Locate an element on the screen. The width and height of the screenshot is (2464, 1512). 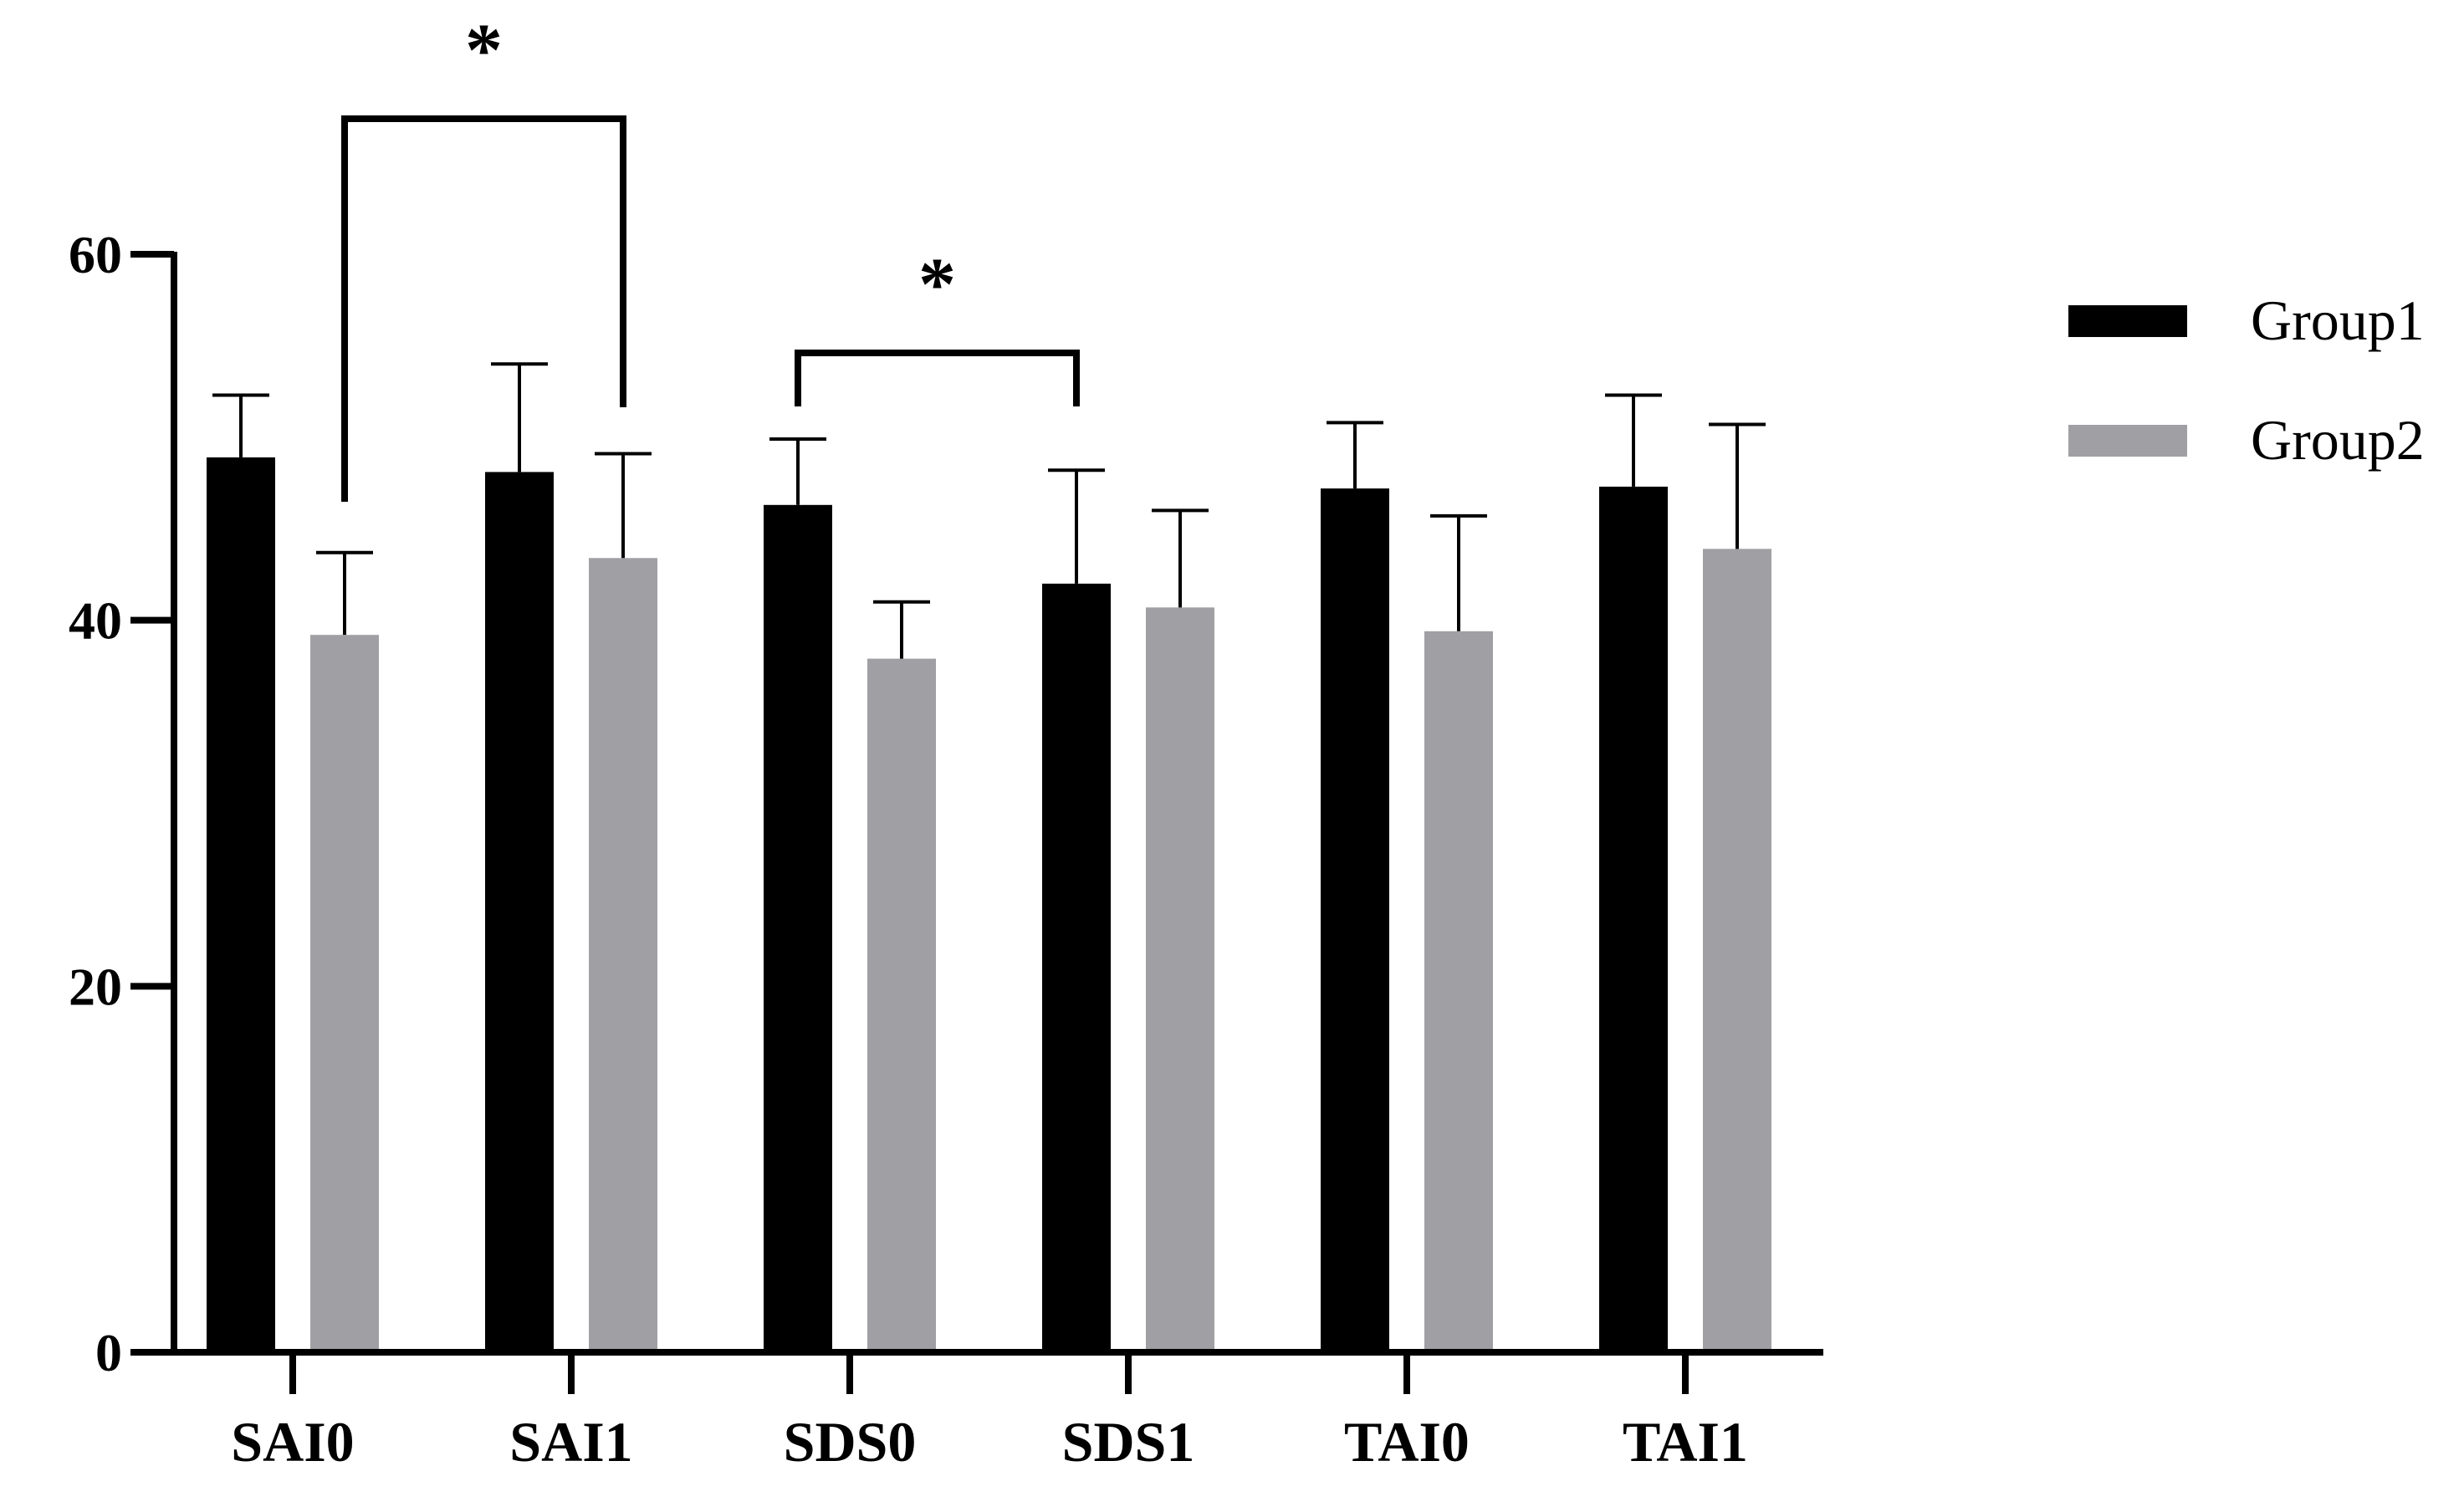
bar-sai0-group1 is located at coordinates (241, 904).